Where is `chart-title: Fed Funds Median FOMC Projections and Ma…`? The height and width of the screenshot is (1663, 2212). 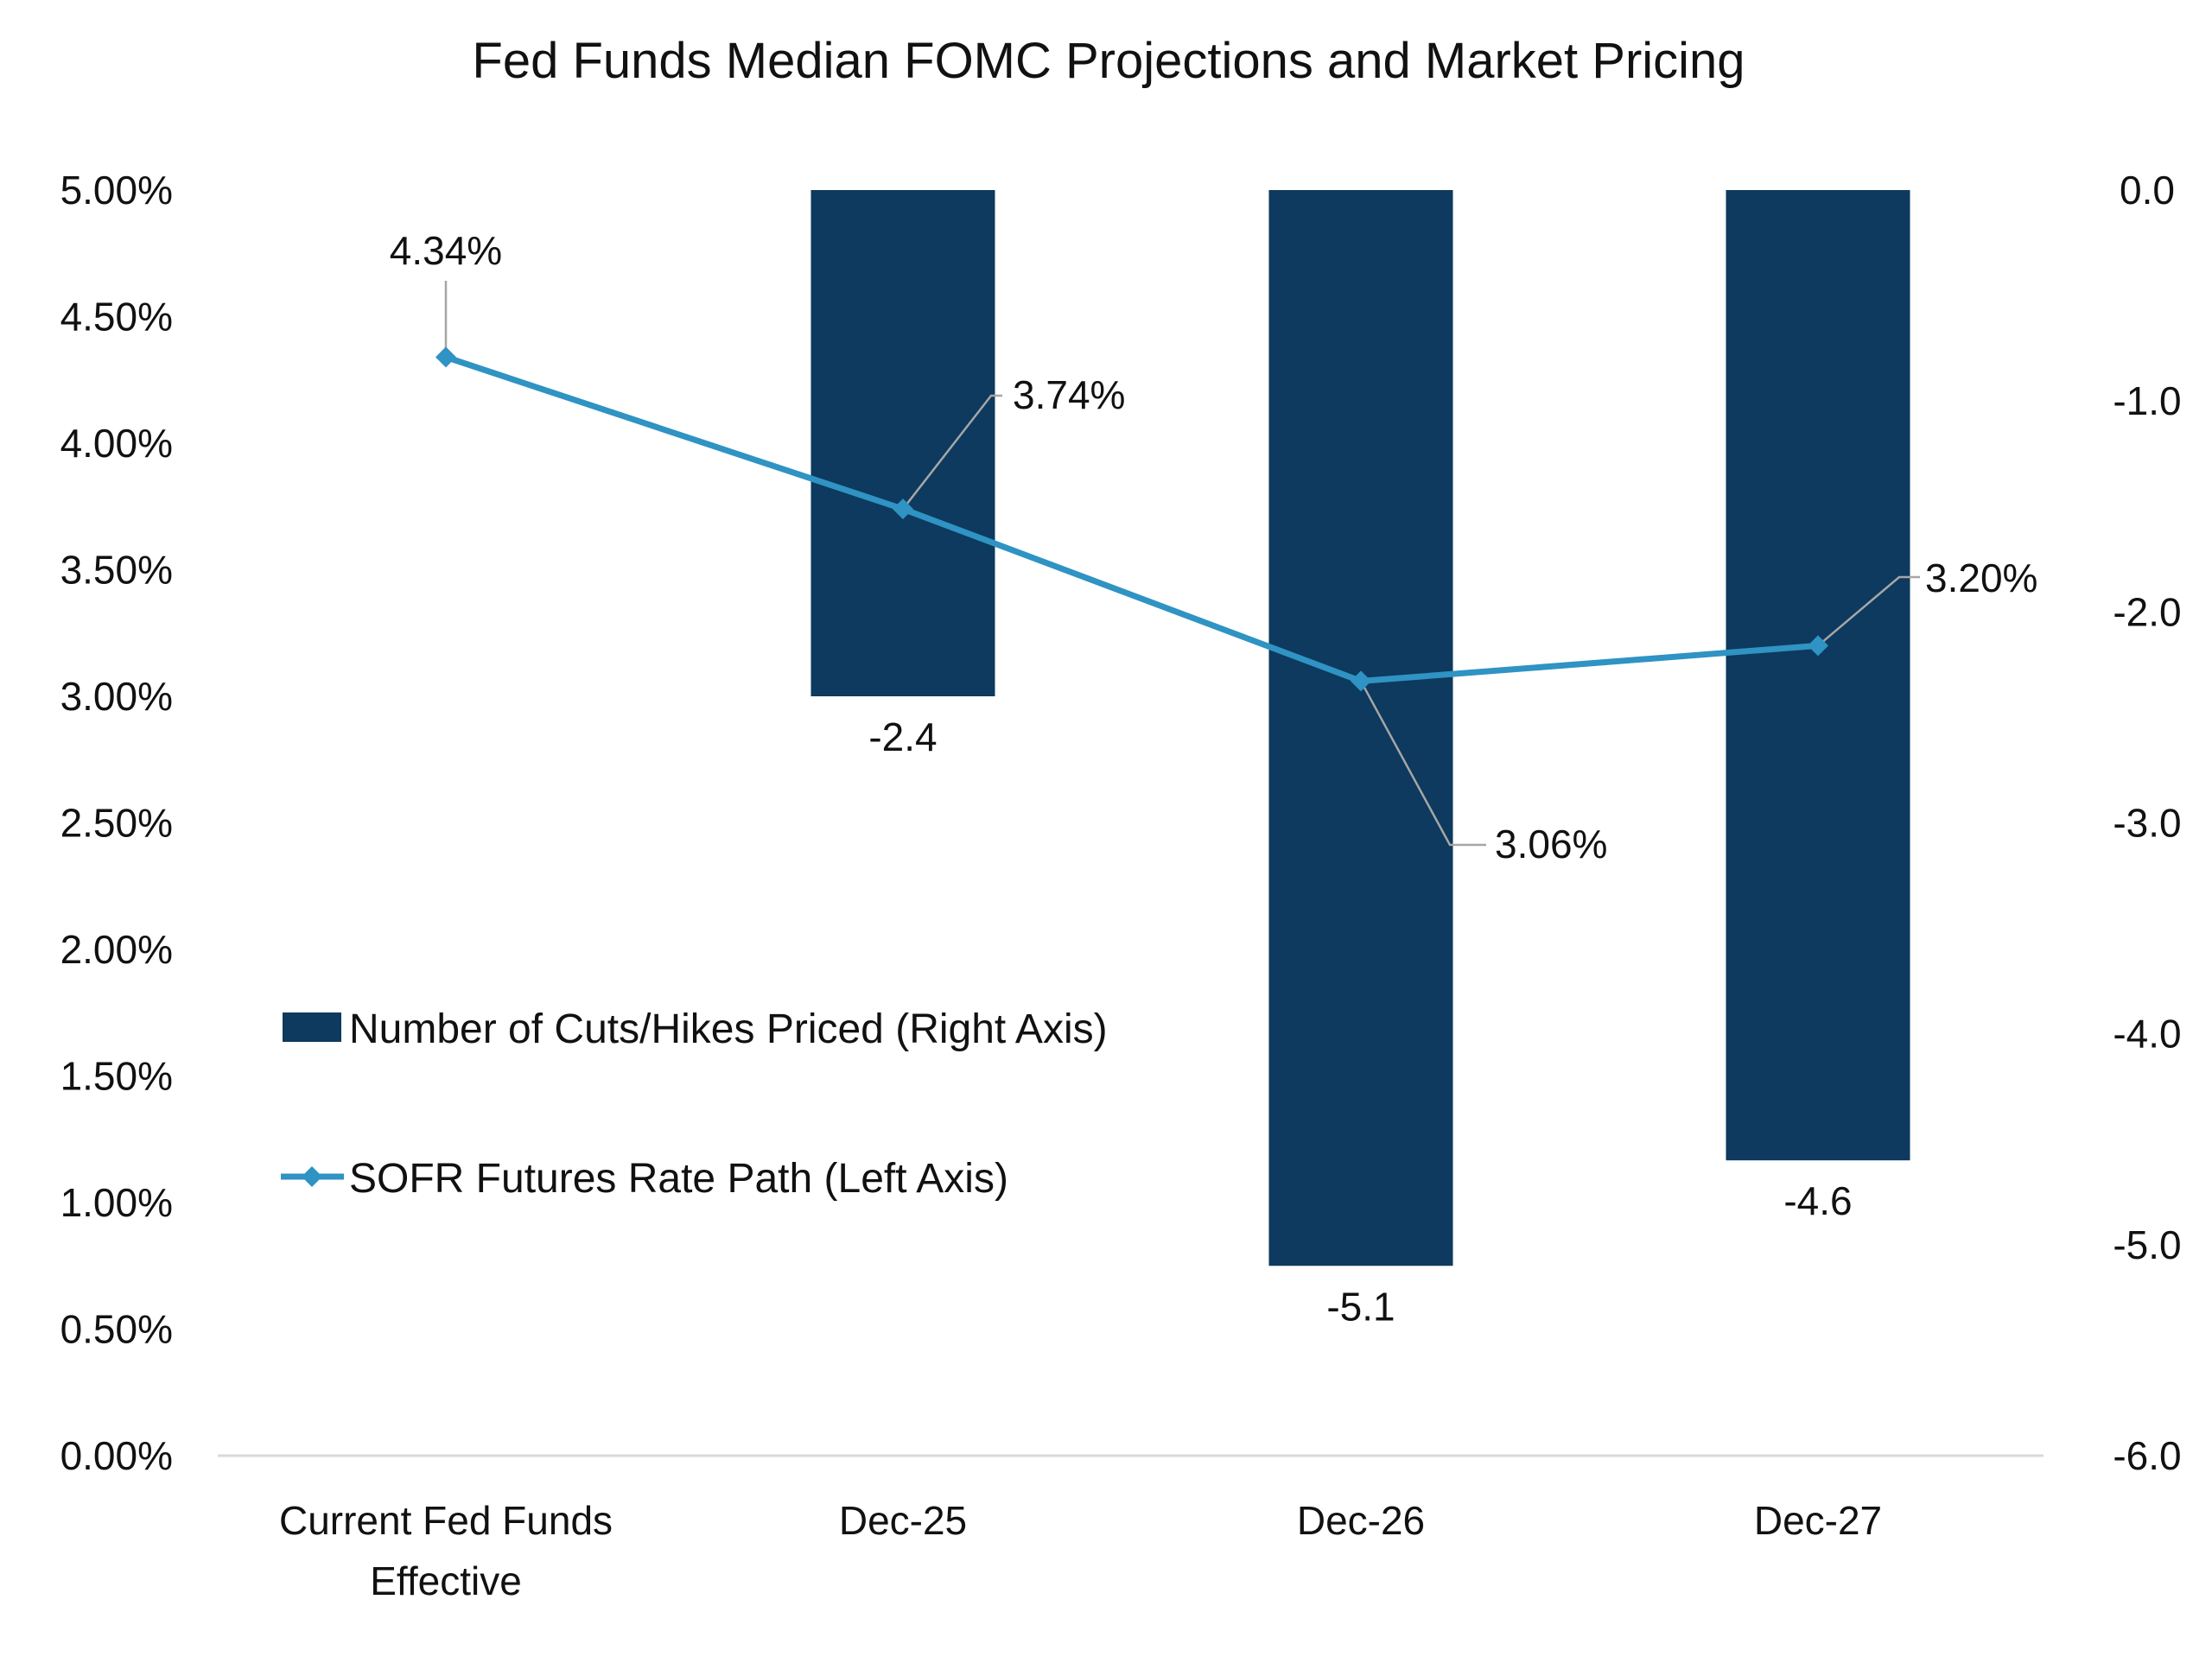
chart-title: Fed Funds Median FOMC Projections and Ma… is located at coordinates (1108, 61).